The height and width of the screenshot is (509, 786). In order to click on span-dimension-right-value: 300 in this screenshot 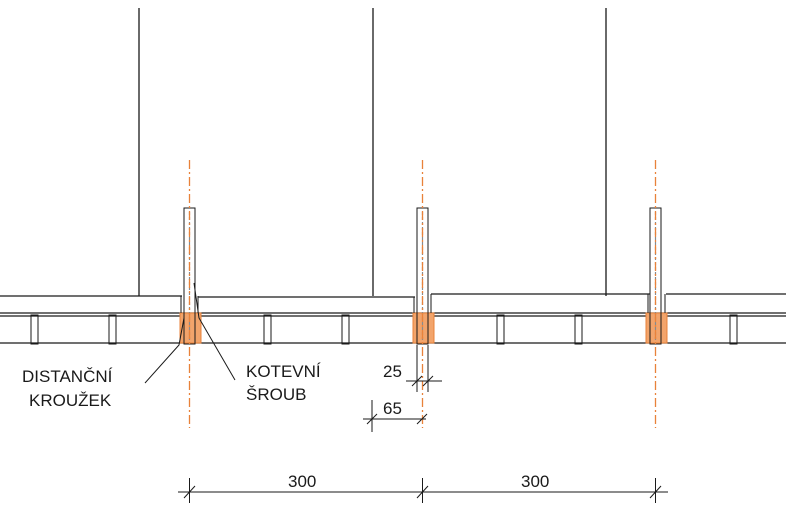, I will do `click(535, 481)`.